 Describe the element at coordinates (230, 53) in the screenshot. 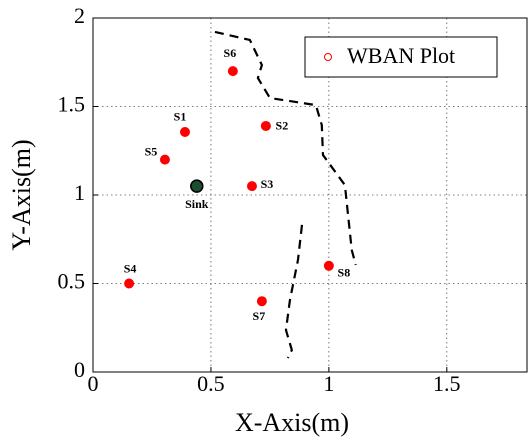

I see `point-label: S6` at that location.